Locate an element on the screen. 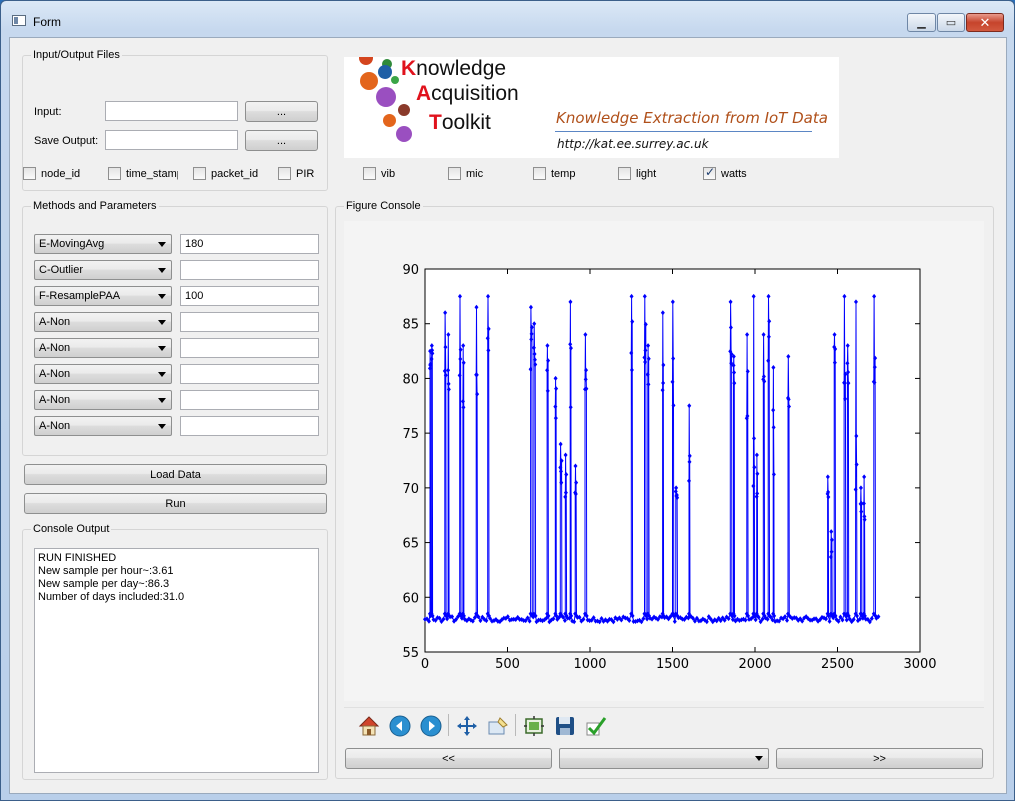 Image resolution: width=1015 pixels, height=801 pixels. checkbox-watts: watts is located at coordinates (733, 173).